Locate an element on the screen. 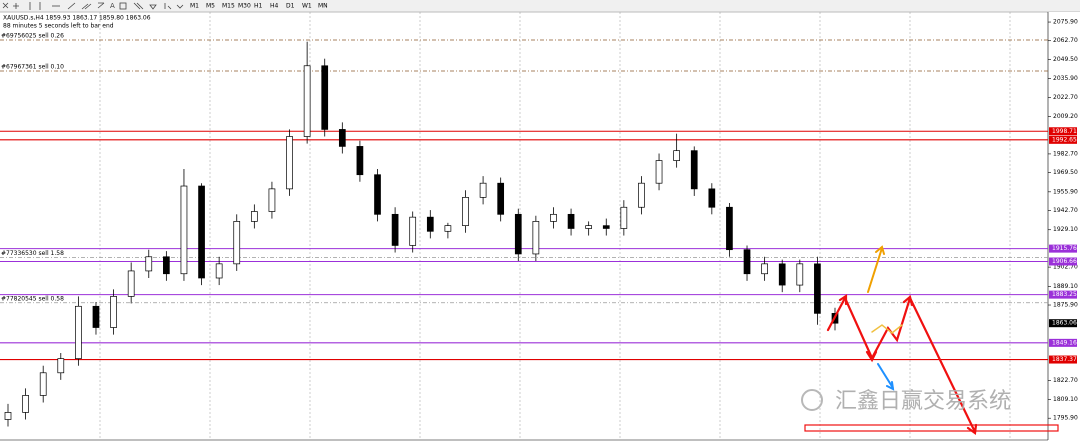  order-label: #77820545 sell 0.58 is located at coordinates (32, 298).